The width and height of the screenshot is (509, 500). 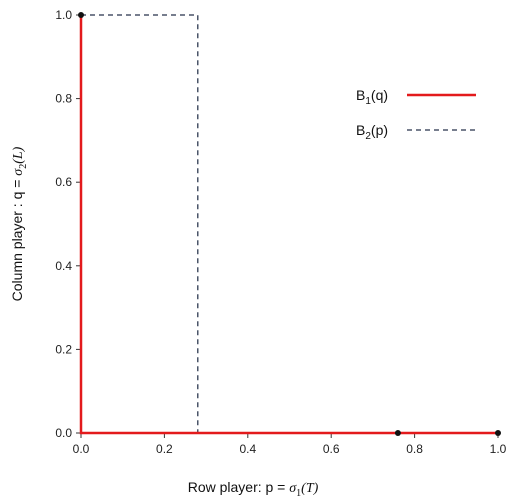 I want to click on legend-label-1: B1(q), so click(x=372, y=97).